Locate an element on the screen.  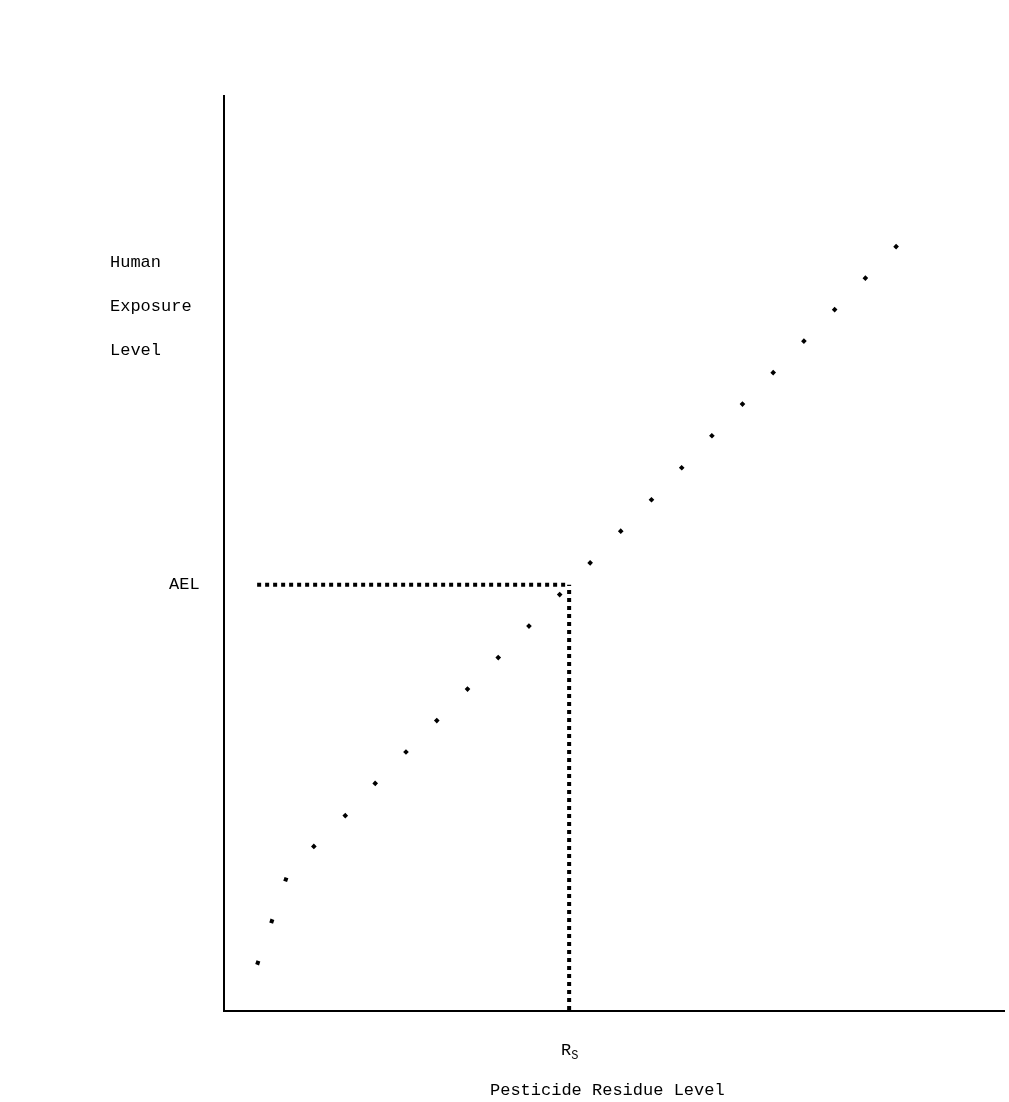
text: Human Exposure Level is located at coordinates (151, 307).